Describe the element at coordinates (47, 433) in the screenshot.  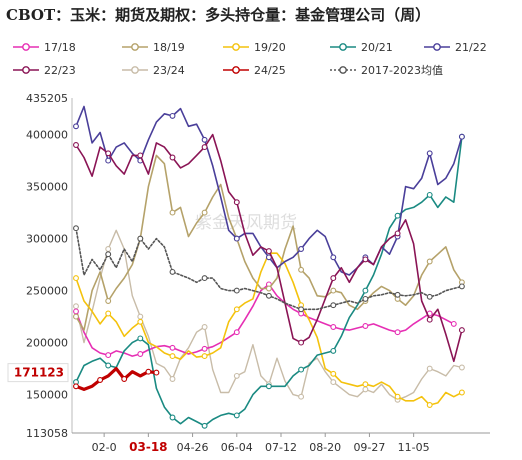
I see `y-tick-label: 113058` at that location.